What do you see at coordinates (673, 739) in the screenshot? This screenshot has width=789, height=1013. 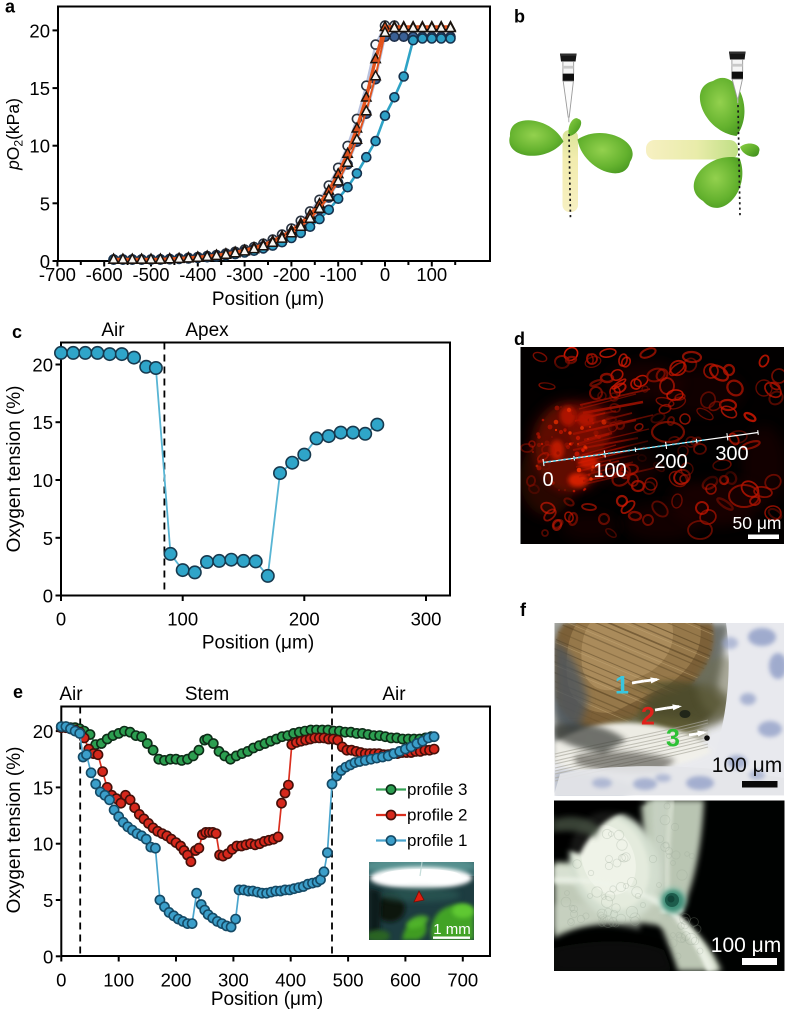 I see `svg-text: 3` at bounding box center [673, 739].